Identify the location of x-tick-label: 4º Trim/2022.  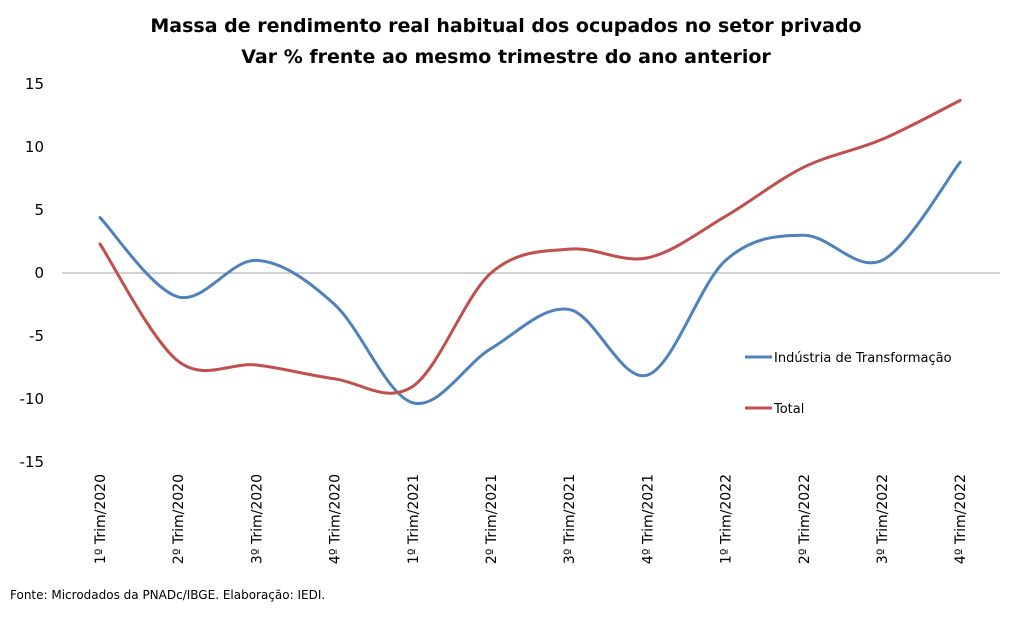
(961, 519).